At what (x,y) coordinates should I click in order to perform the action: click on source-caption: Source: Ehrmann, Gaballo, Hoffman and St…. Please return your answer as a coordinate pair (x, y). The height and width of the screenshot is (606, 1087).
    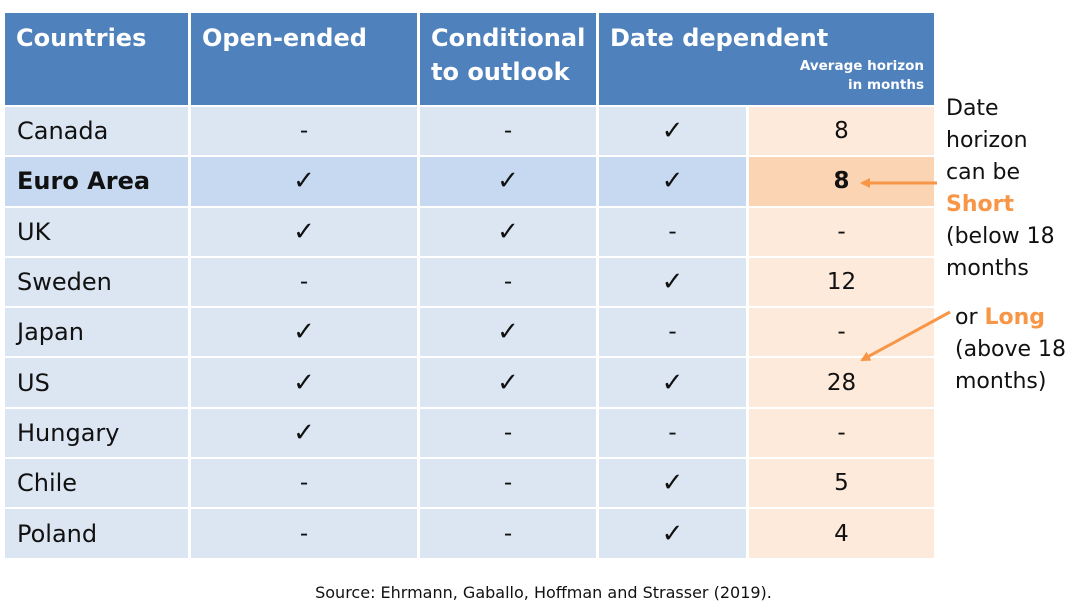
    Looking at the image, I should click on (543, 592).